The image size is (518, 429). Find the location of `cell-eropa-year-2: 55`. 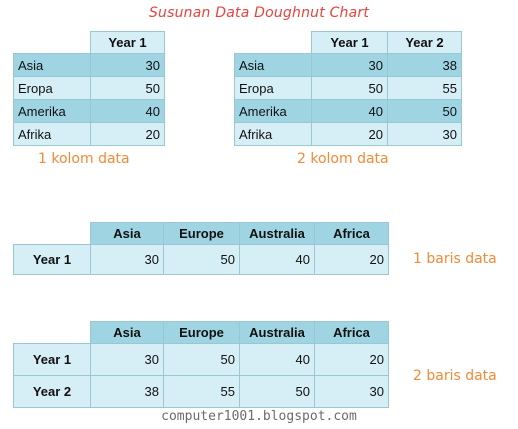

cell-eropa-year-2: 55 is located at coordinates (424, 88).